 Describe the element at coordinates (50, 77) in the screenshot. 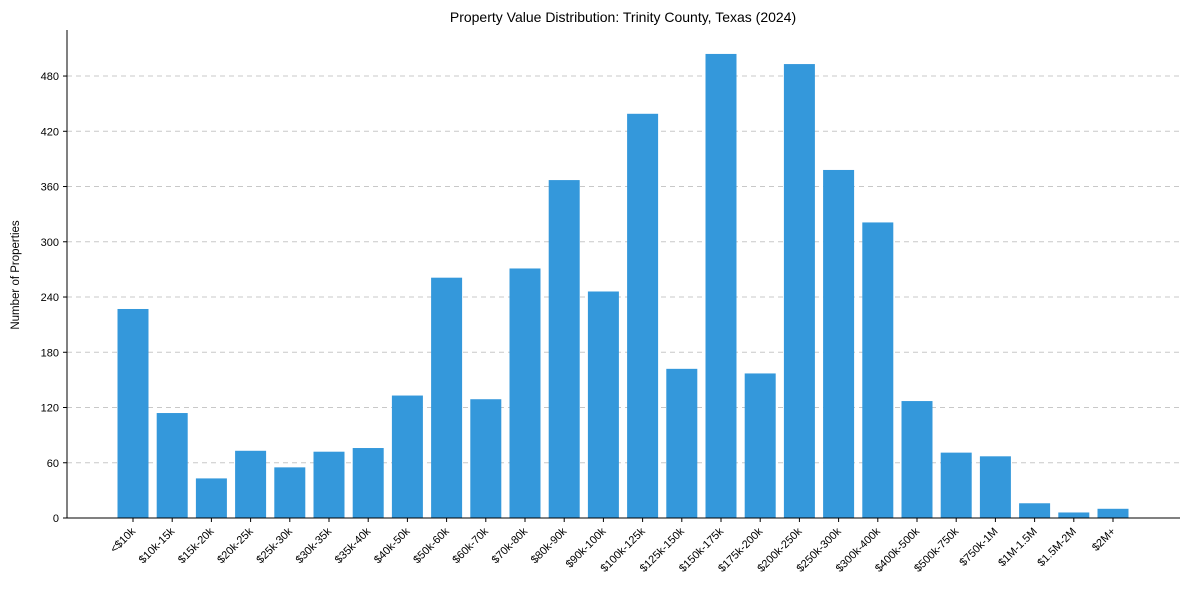

I see `y-tick-label: 480` at that location.